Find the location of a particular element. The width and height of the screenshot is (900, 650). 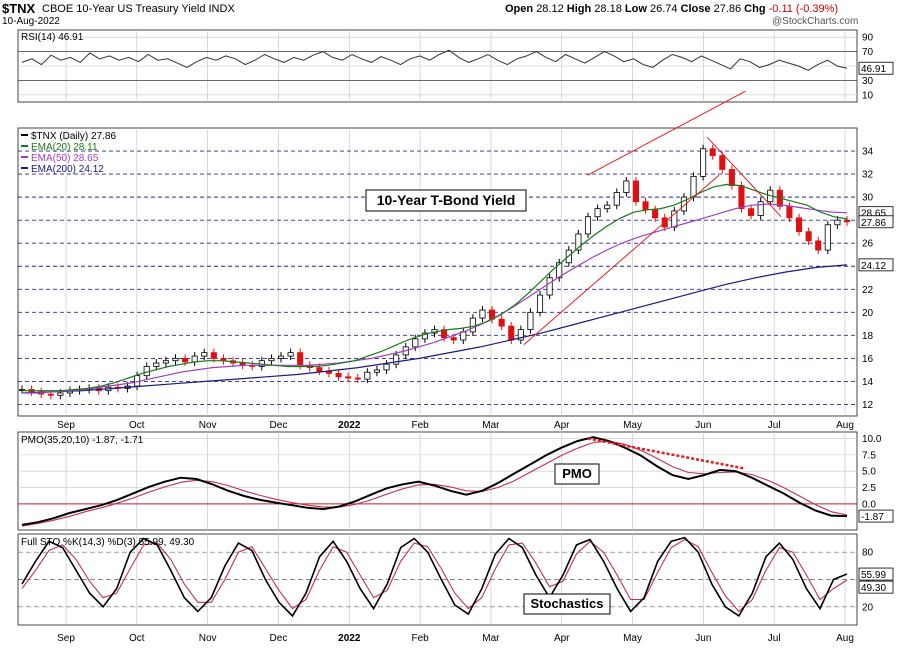

pmo-tick-label: 2.5 is located at coordinates (869, 488).